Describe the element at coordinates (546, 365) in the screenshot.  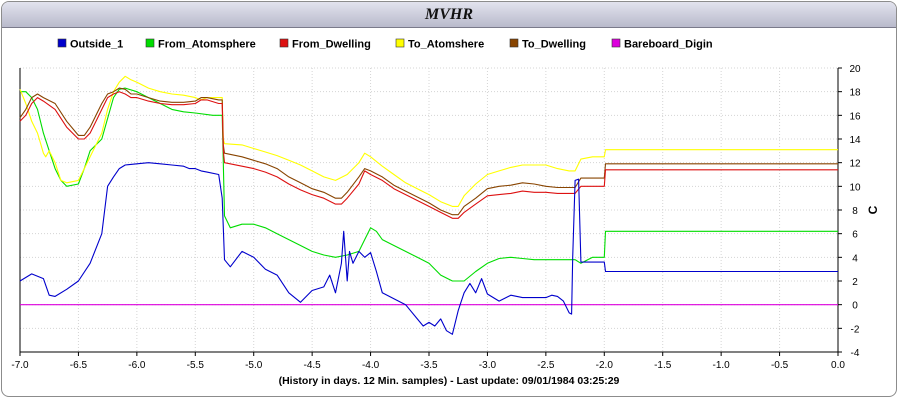
I see `x-tick-label: -2.5` at that location.